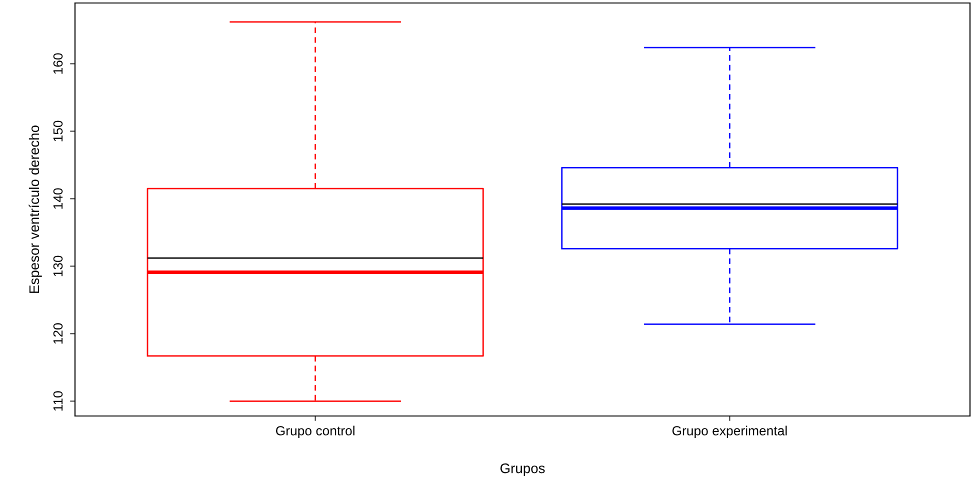  What do you see at coordinates (58, 198) in the screenshot?
I see `y-tick-label: 140` at bounding box center [58, 198].